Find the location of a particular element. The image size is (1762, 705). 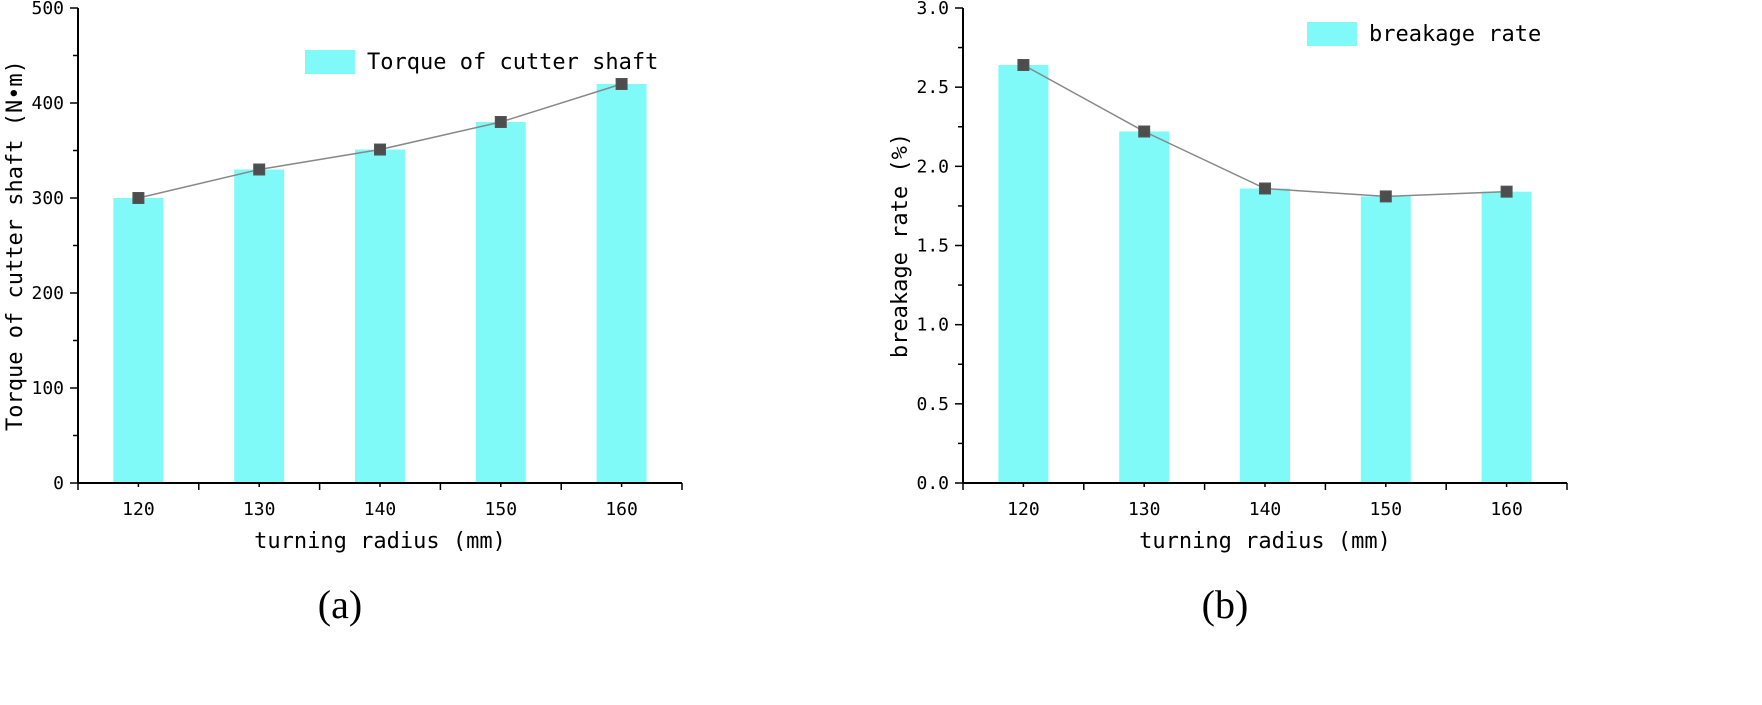

panel-label: (b) is located at coordinates (1225, 604).